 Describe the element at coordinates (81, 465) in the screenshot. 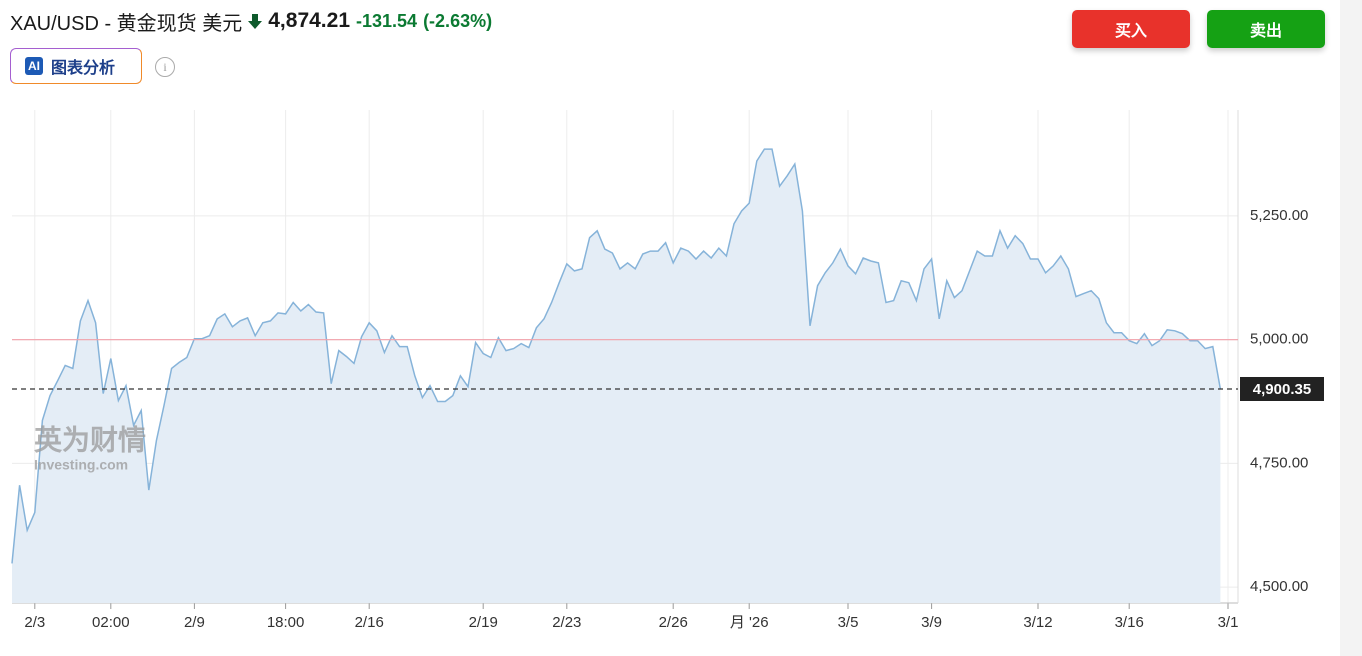

I see `watermark-site: Investing.com` at that location.